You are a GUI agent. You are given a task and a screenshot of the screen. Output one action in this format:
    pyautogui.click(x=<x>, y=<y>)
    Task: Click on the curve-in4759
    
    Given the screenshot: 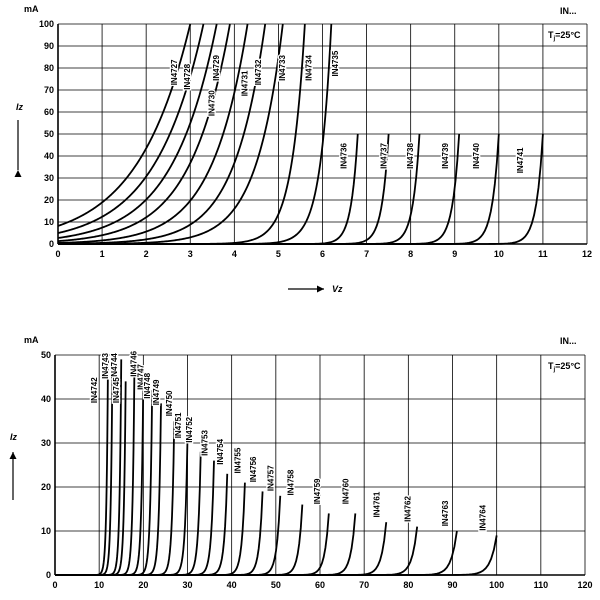 What is the action you would take?
    pyautogui.click(x=192, y=544)
    